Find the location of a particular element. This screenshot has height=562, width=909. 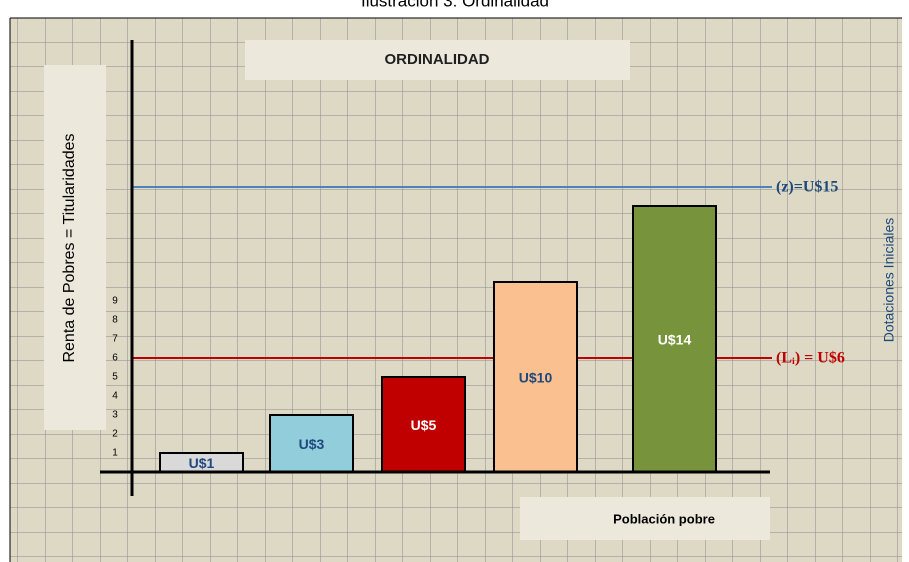

caption: Ilustración 3: Ordinalidad is located at coordinates (455, 5).